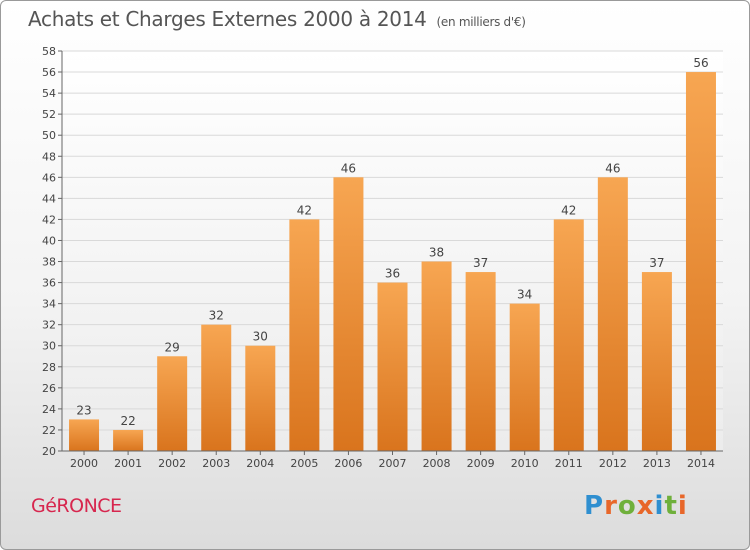 The image size is (750, 550). Describe the element at coordinates (49, 430) in the screenshot. I see `y-tick-label: 22` at that location.